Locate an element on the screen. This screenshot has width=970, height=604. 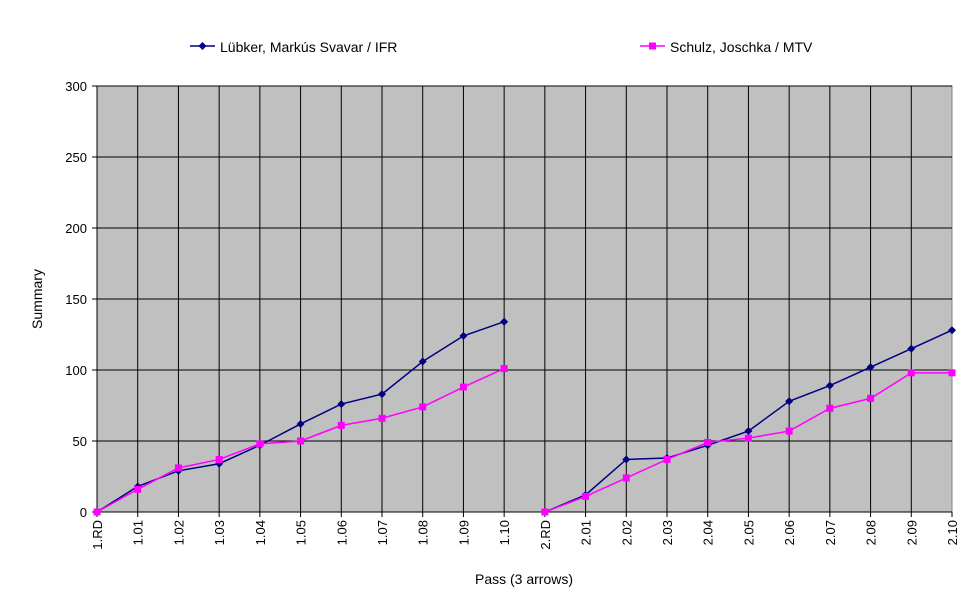
x-tick-label: 2.03 is located at coordinates (667, 532).